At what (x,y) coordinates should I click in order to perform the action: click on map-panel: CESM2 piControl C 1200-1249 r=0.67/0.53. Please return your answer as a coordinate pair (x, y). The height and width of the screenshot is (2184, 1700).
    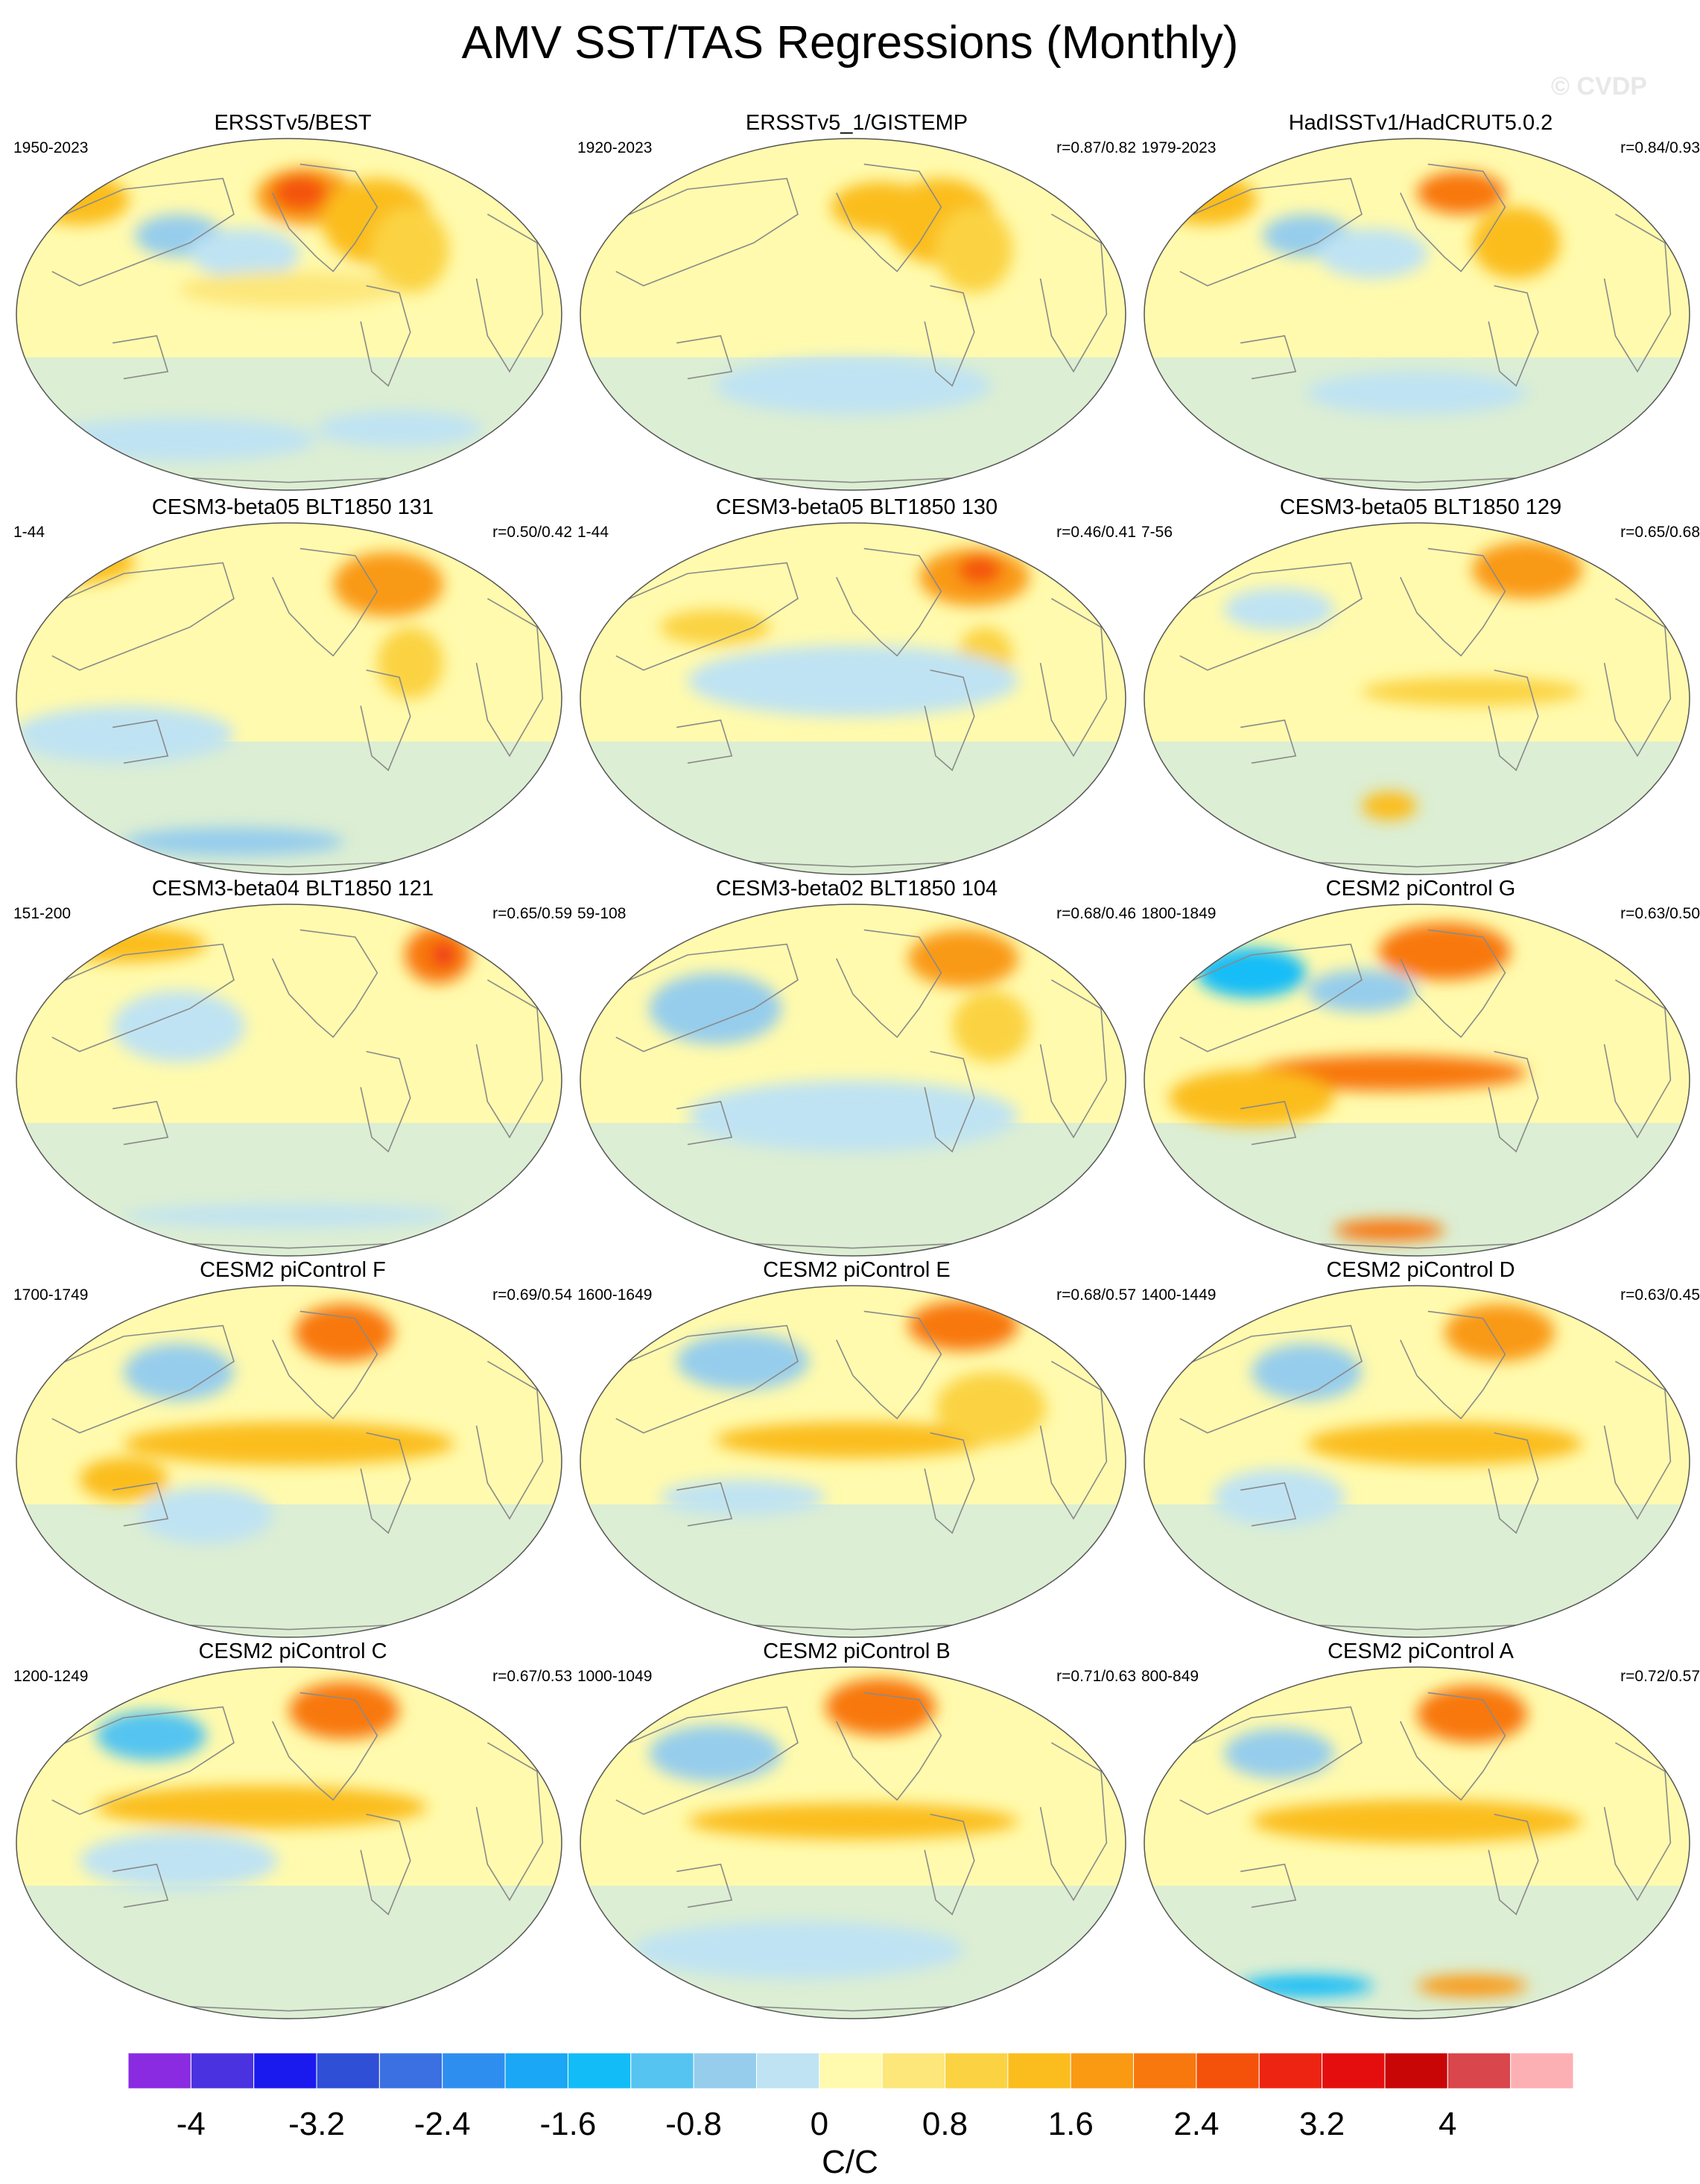
    Looking at the image, I should click on (292, 1832).